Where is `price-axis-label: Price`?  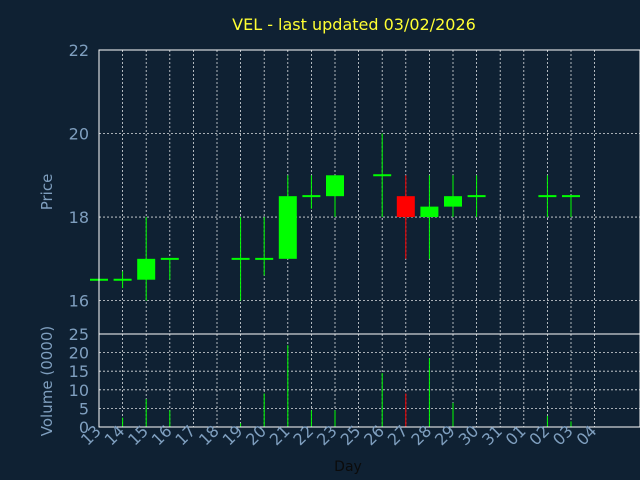
price-axis-label: Price is located at coordinates (47, 192).